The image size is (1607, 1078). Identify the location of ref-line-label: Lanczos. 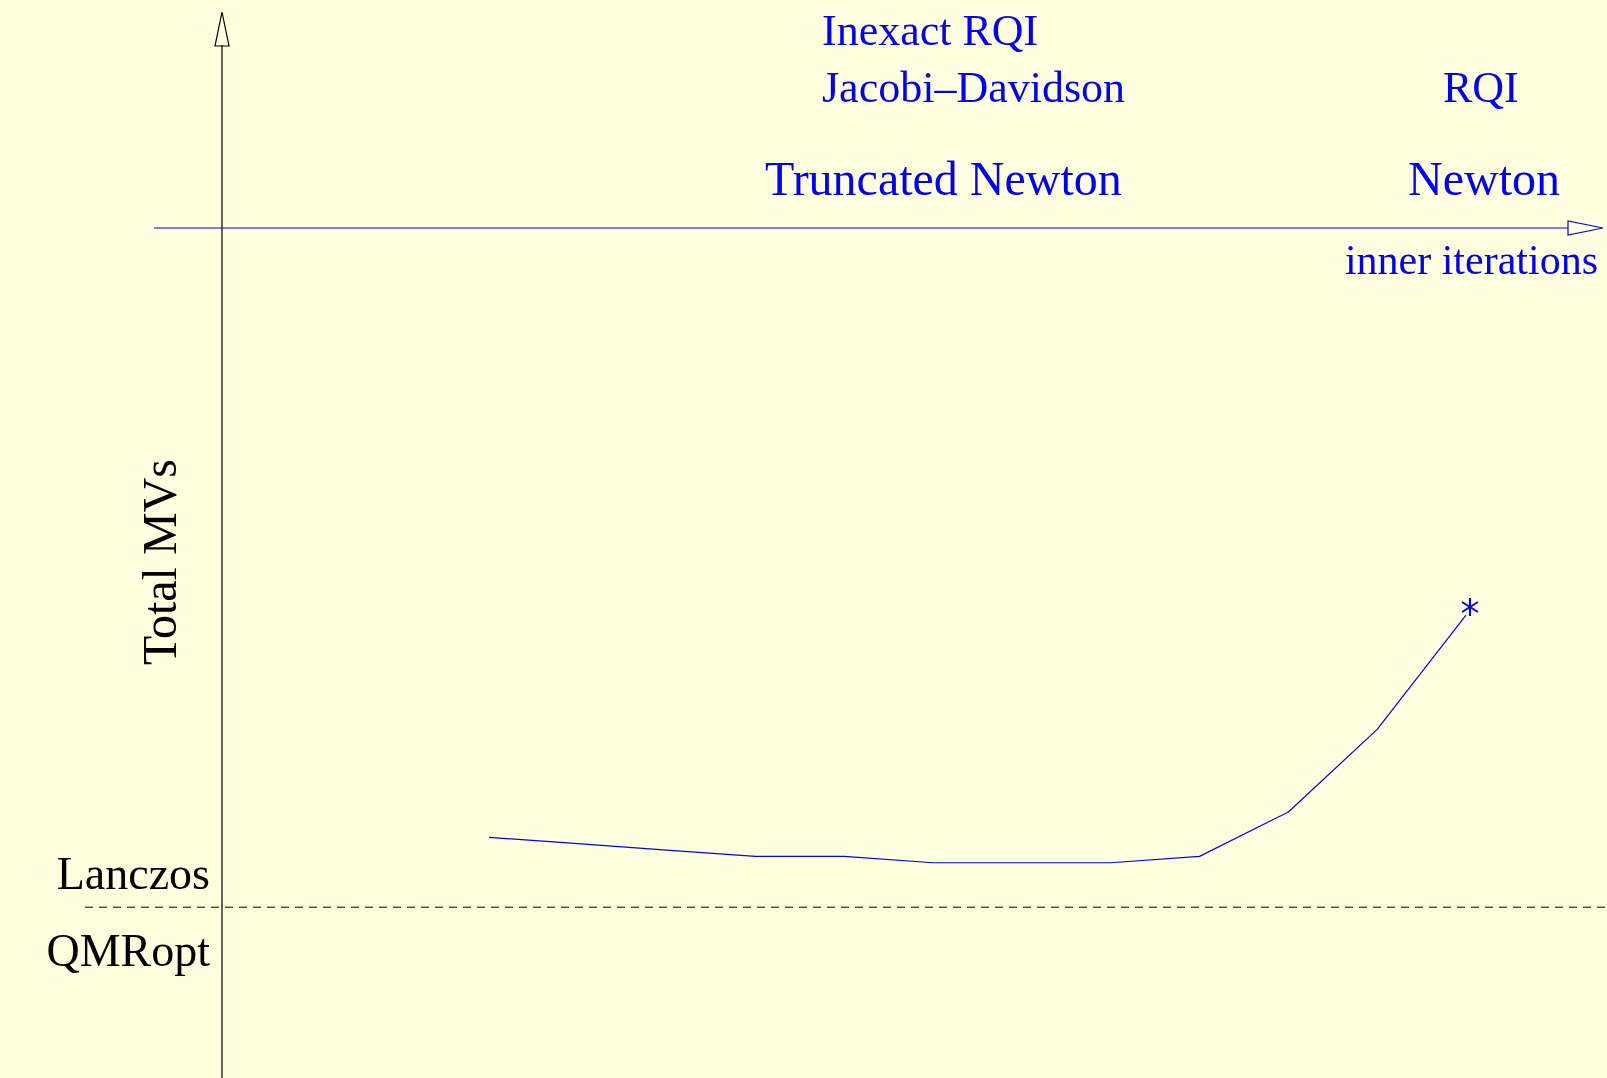
(133, 874).